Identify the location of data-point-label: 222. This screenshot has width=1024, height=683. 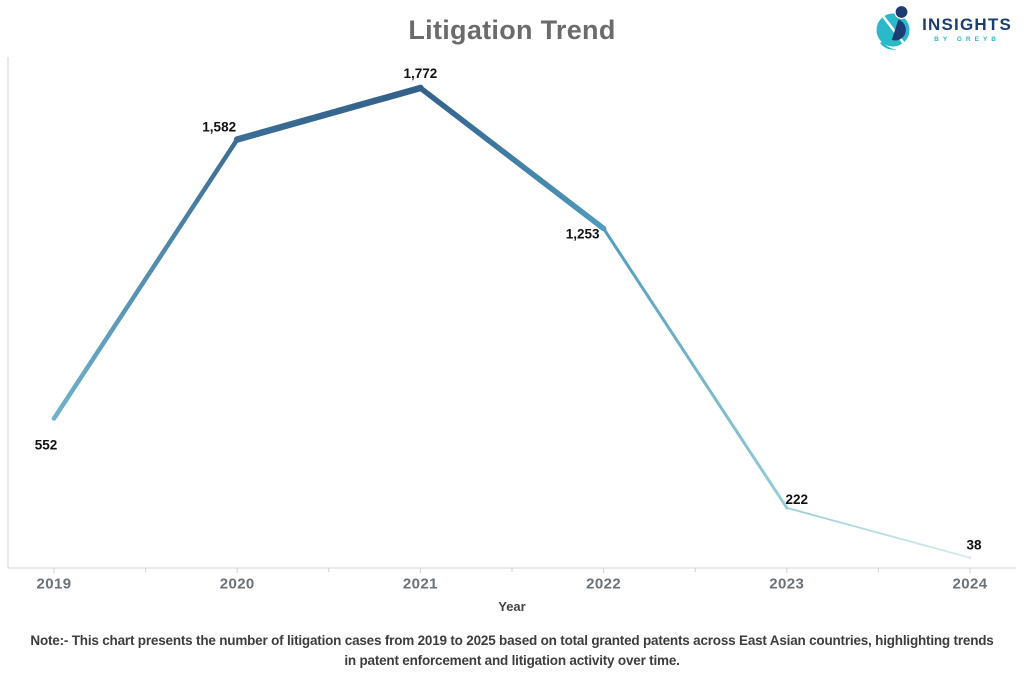
(797, 499).